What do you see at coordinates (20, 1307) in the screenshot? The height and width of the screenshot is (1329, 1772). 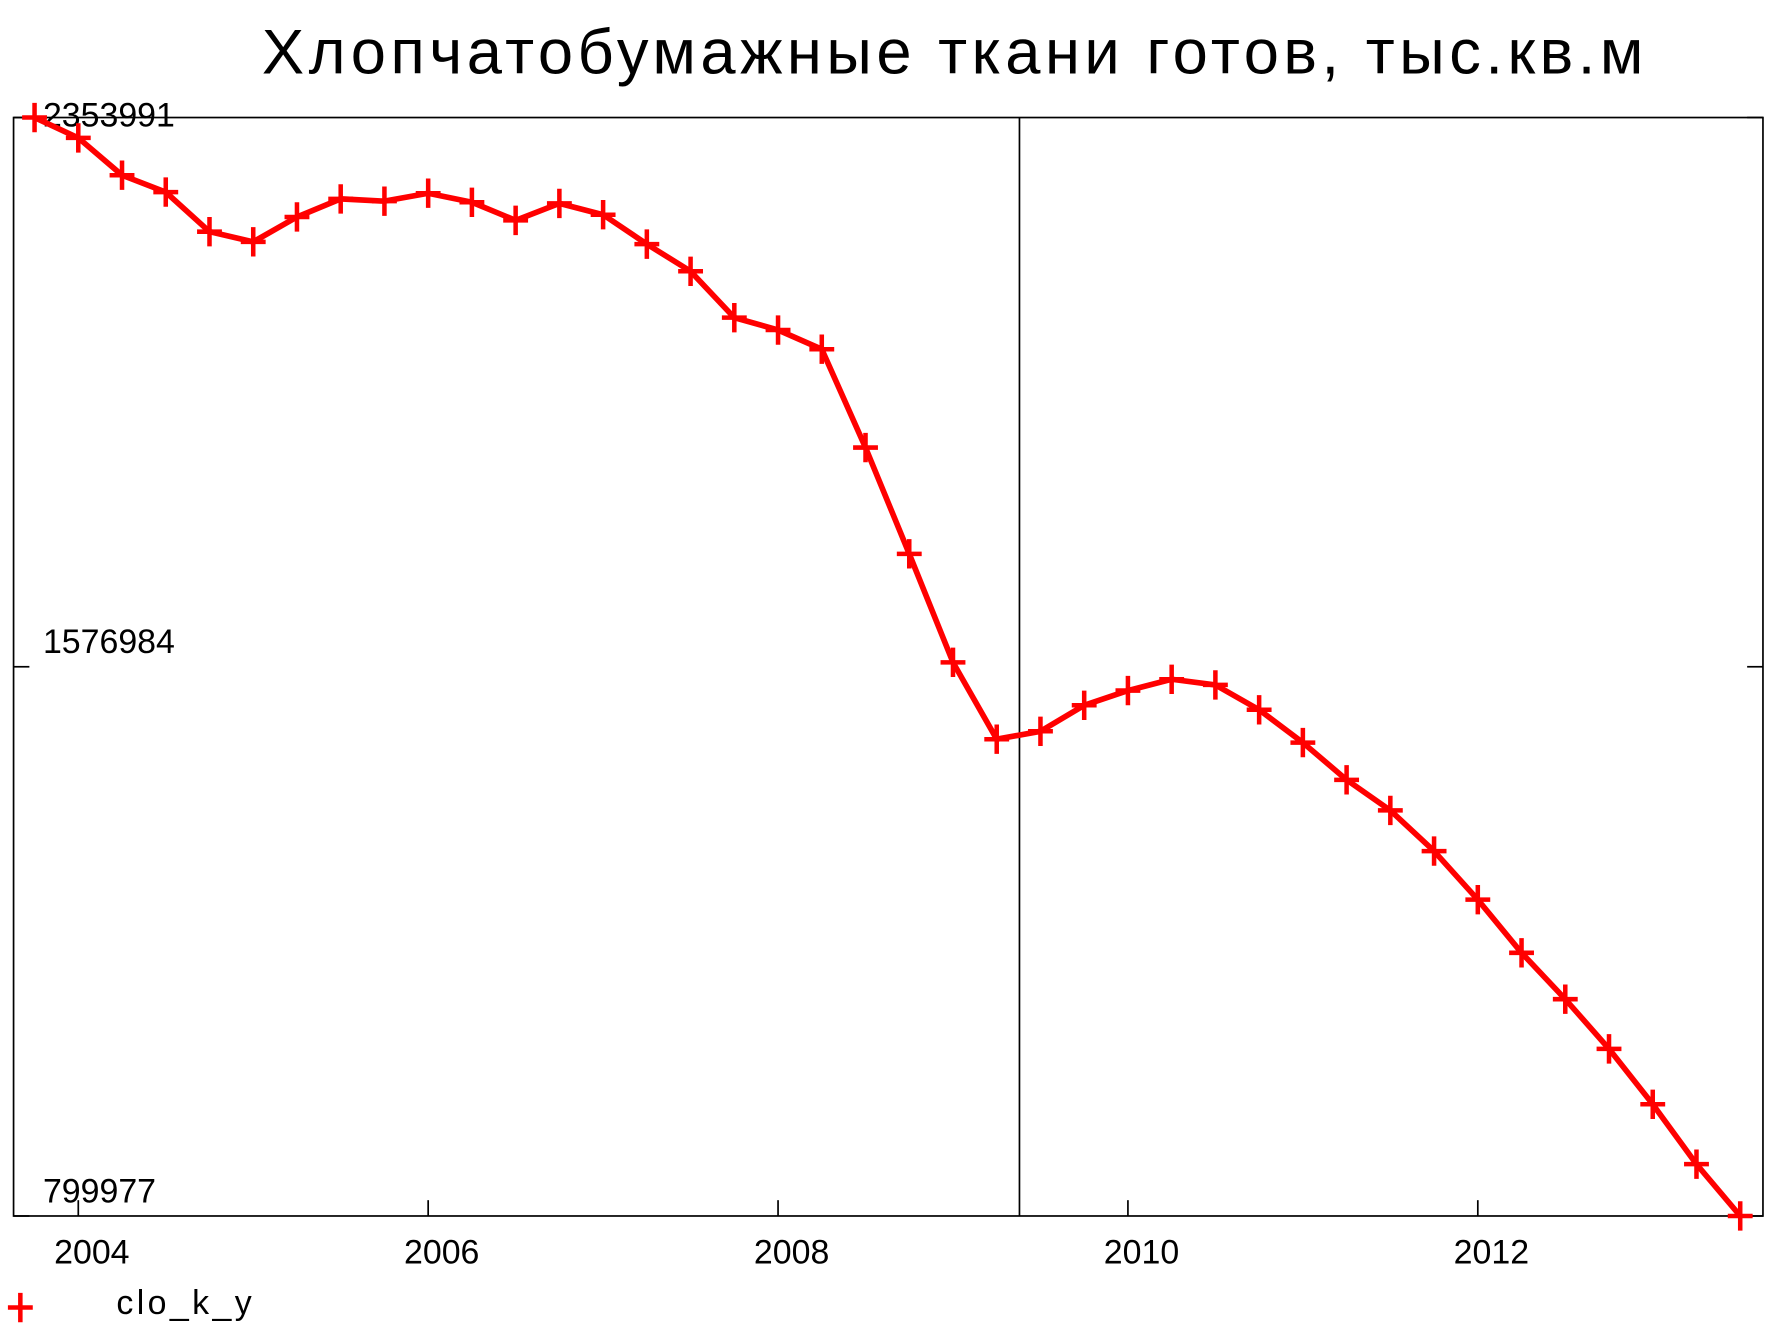 I see `legend-marker` at bounding box center [20, 1307].